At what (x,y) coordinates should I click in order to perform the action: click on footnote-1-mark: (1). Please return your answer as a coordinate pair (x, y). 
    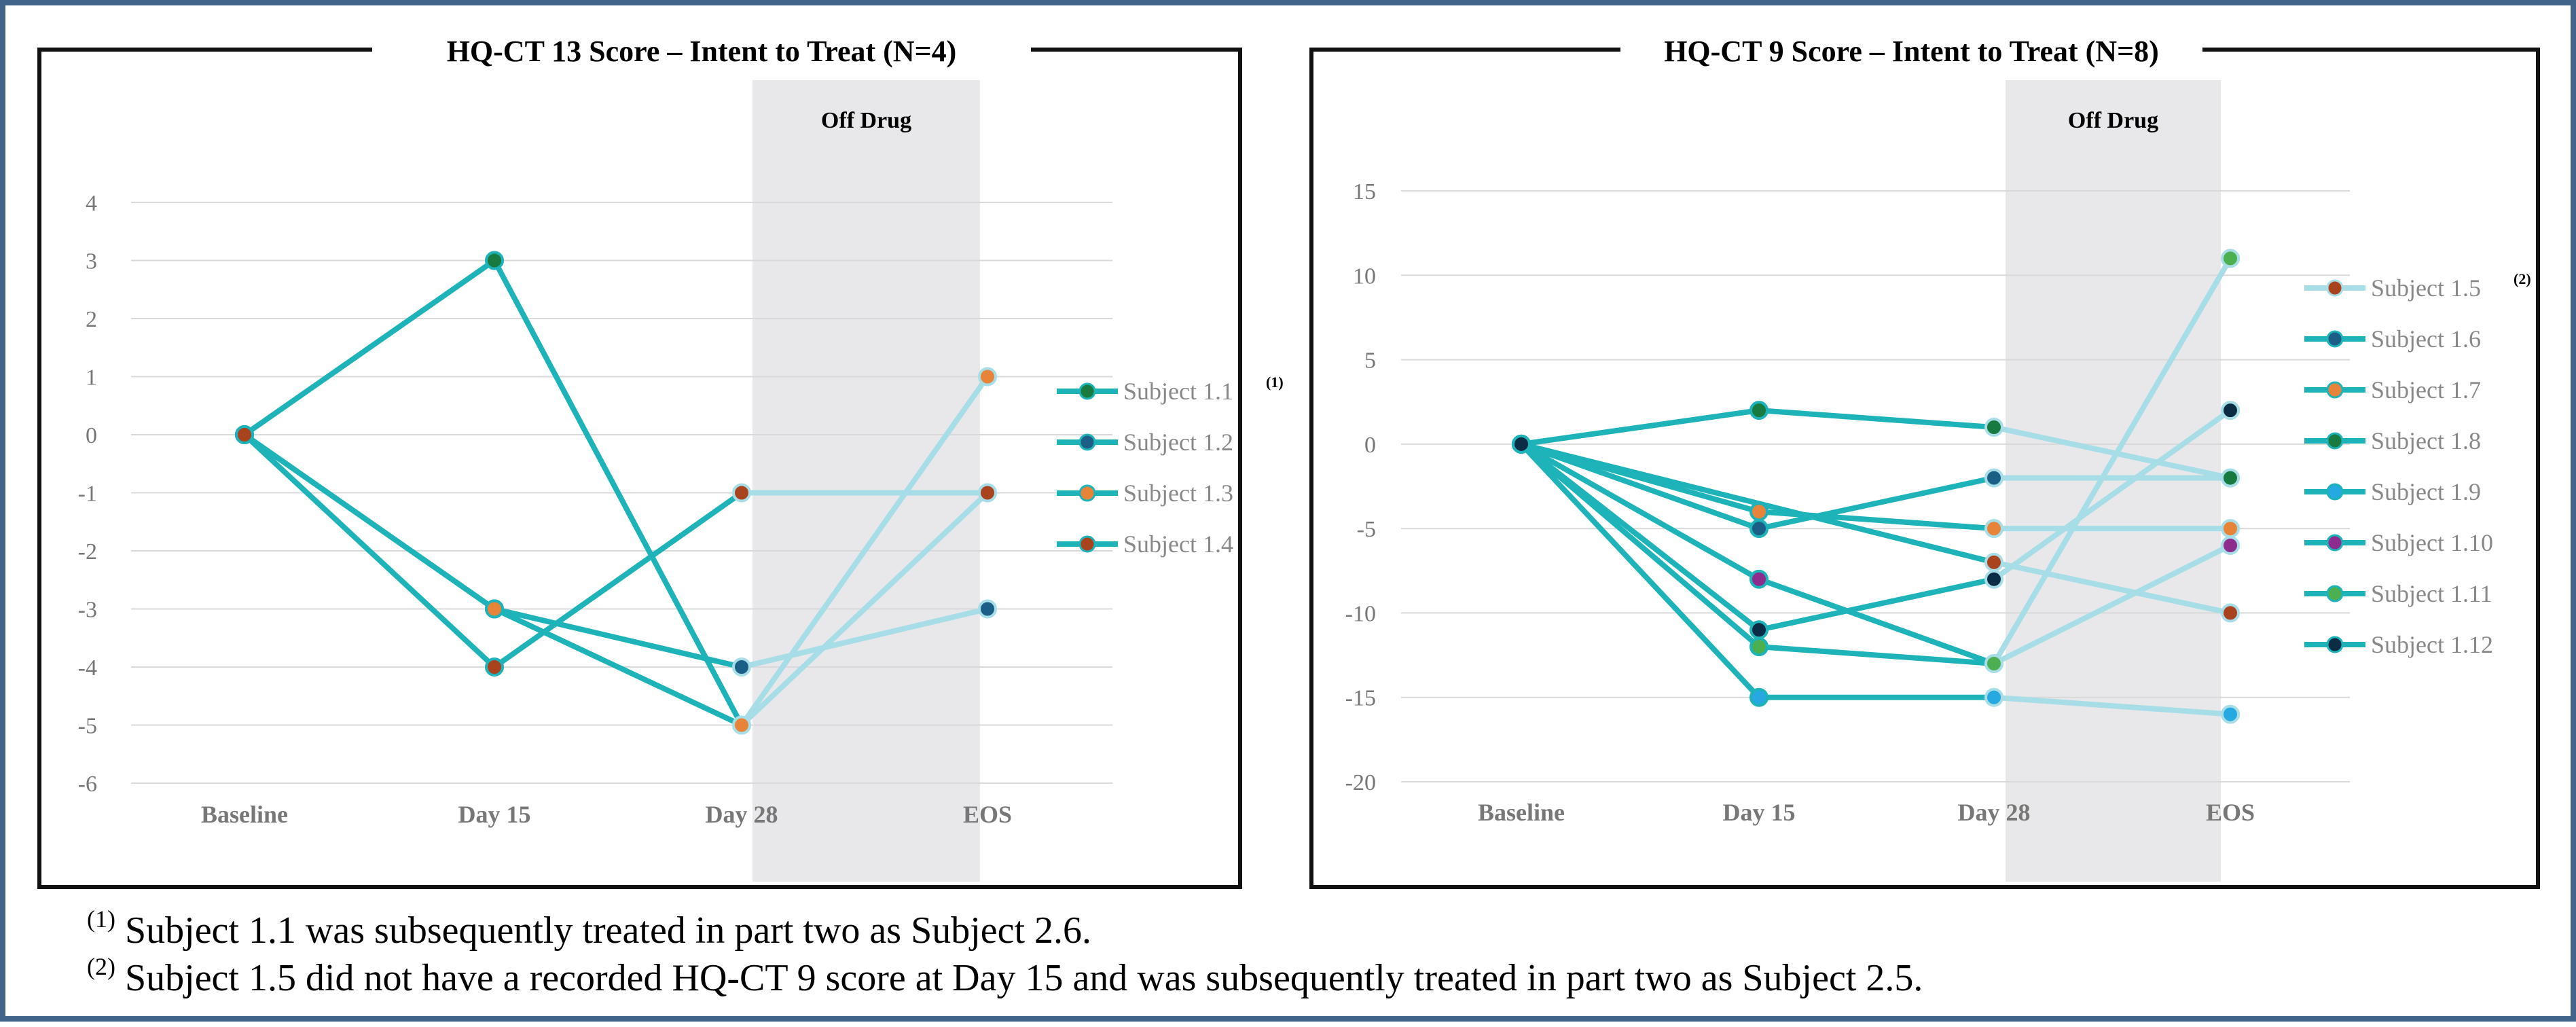
    Looking at the image, I should click on (101, 919).